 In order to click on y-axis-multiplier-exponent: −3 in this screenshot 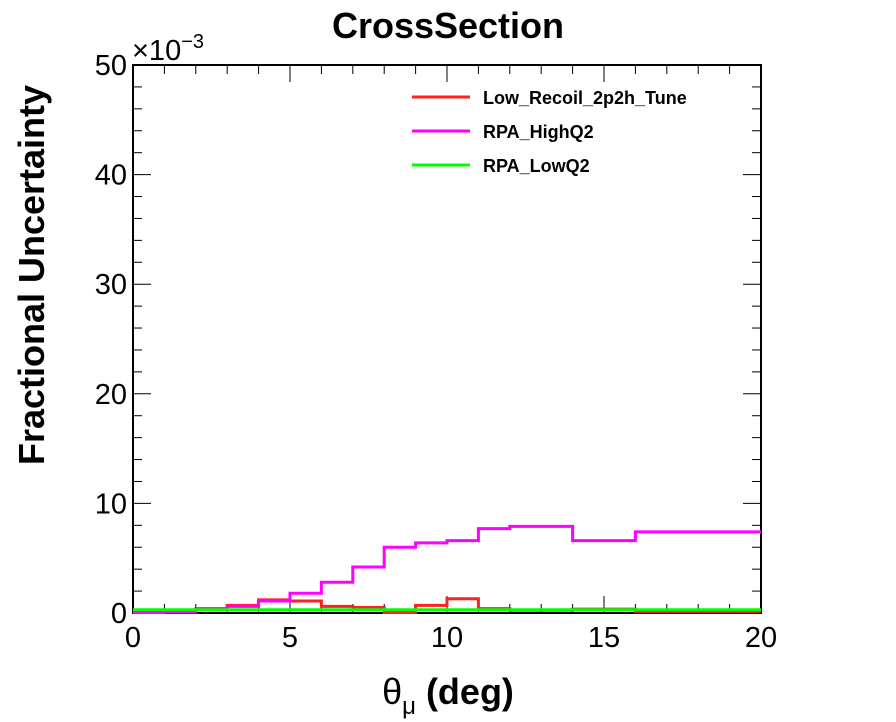, I will do `click(192, 42)`.